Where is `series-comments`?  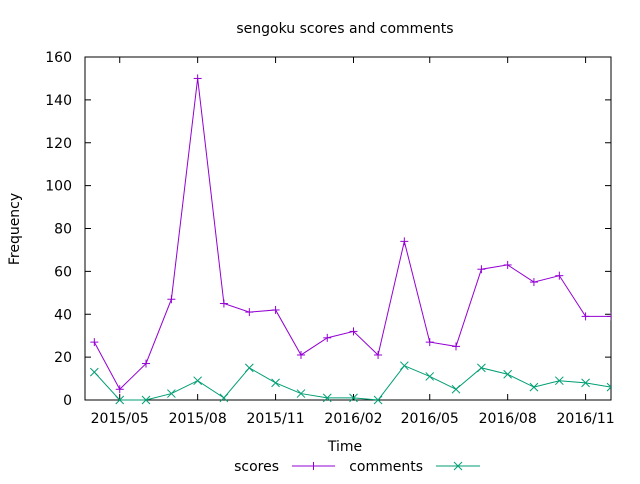 series-comments is located at coordinates (350, 383).